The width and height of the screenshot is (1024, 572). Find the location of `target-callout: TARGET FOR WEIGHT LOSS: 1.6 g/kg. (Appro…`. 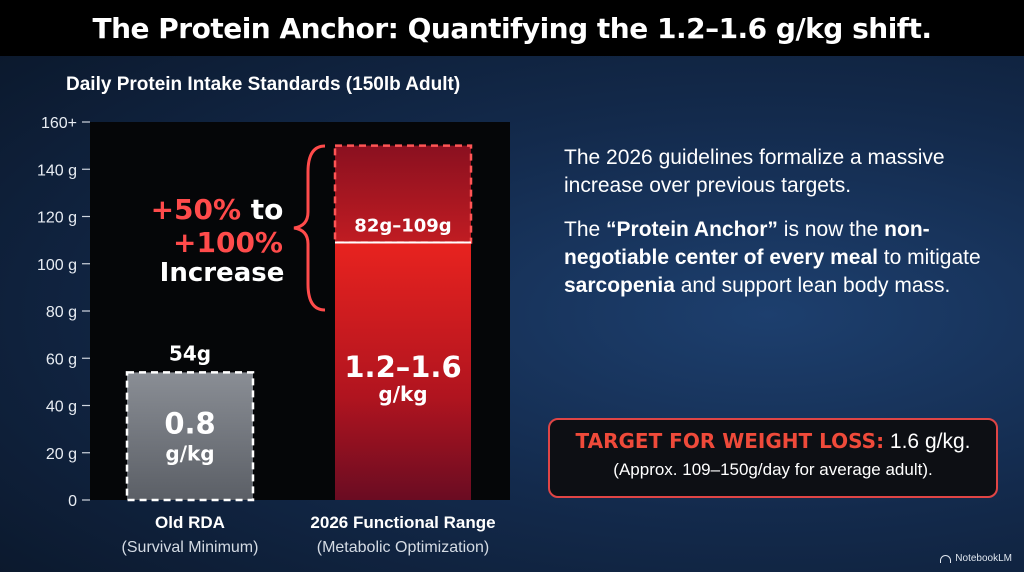

target-callout: TARGET FOR WEIGHT LOSS: 1.6 g/kg. (Appro… is located at coordinates (773, 458).